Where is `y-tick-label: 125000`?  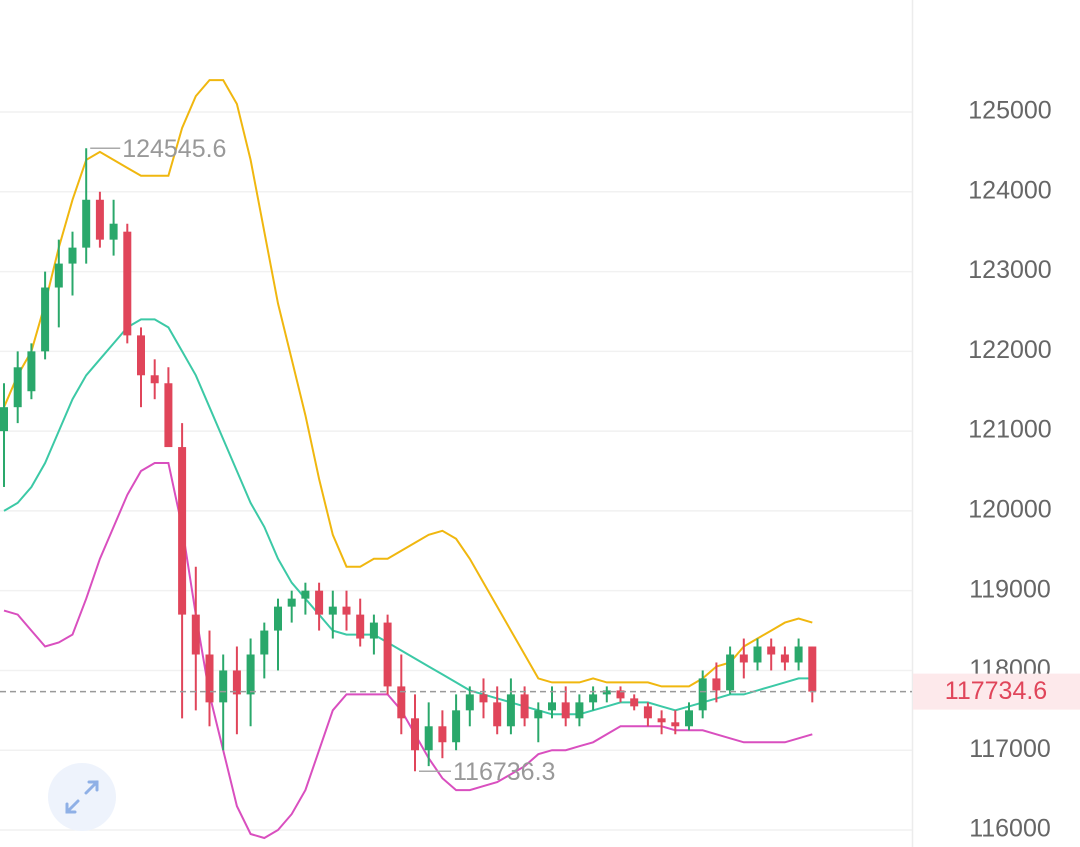 y-tick-label: 125000 is located at coordinates (1009, 111).